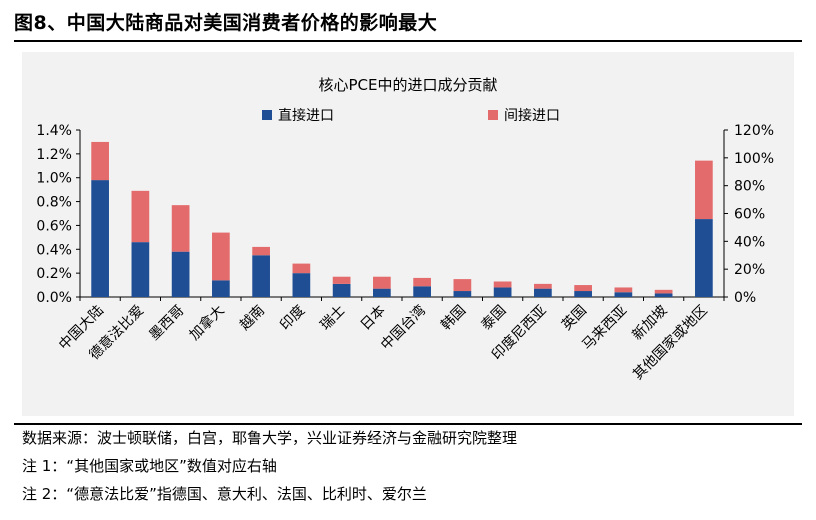 The width and height of the screenshot is (816, 520). What do you see at coordinates (224, 494) in the screenshot?
I see `footnote-2: 注 2：“德意法比爱”指德国、意大利、法国、比利时、爱尔兰` at bounding box center [224, 494].